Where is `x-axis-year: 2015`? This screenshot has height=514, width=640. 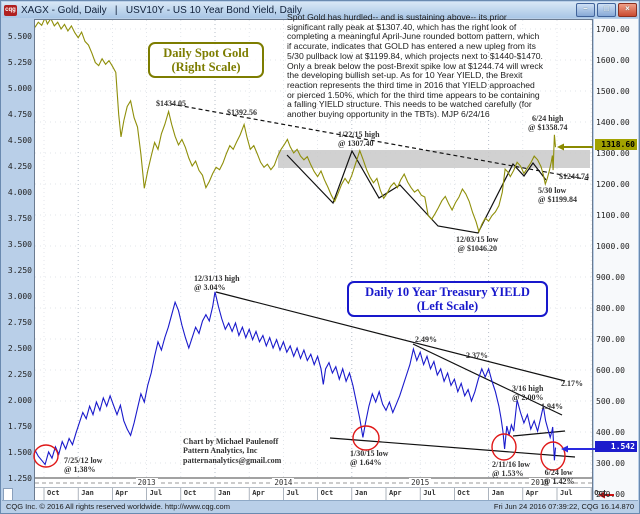 x-axis-year: 2015 is located at coordinates (420, 482).